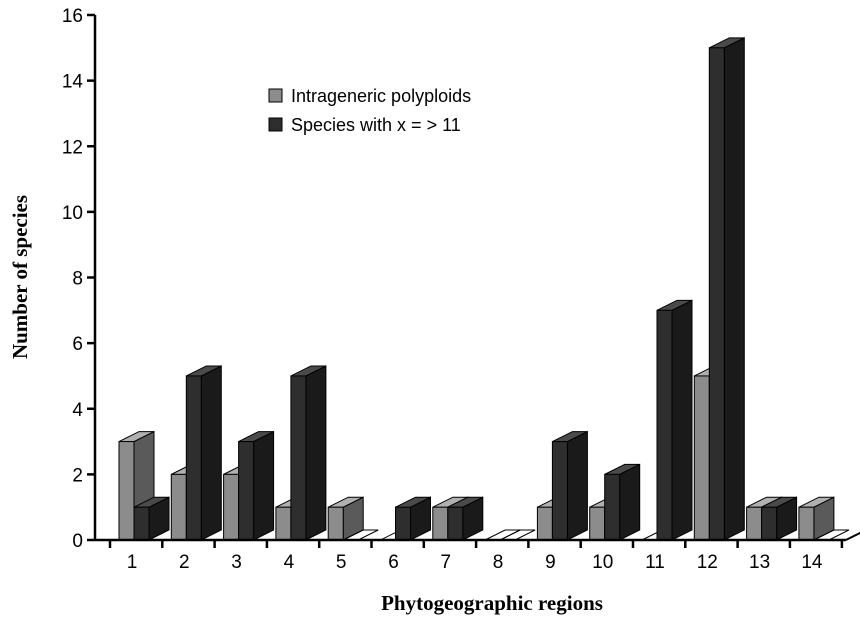 This screenshot has width=860, height=618. Describe the element at coordinates (73, 82) in the screenshot. I see `y-tick-label: 14` at that location.